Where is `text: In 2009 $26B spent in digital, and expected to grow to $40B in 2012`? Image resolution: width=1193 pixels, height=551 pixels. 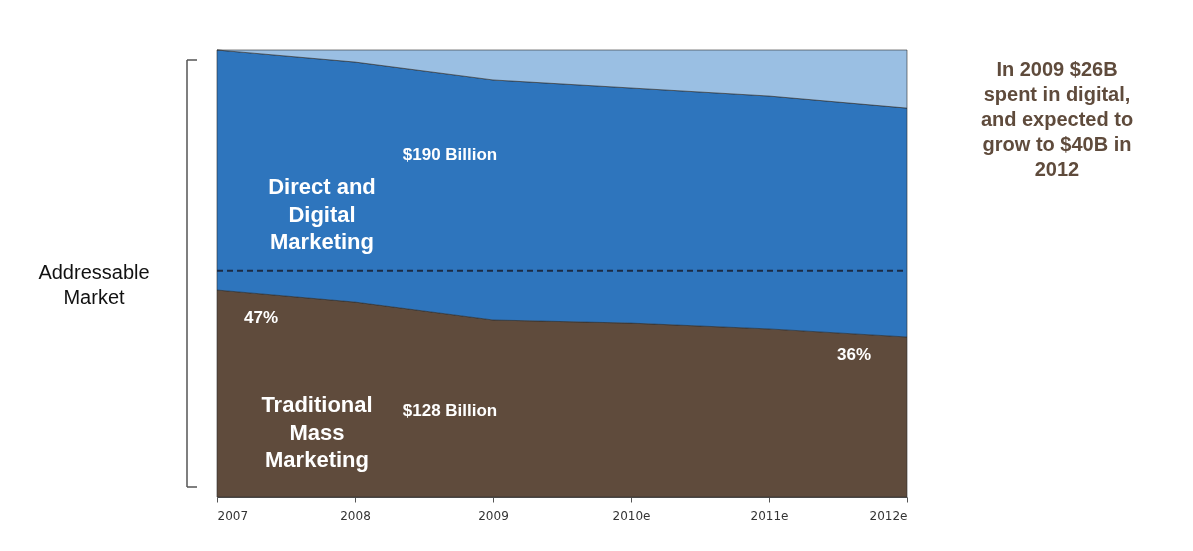
text: In 2009 $26B spent in digital, and expected to grow to $40B in 2012 is located at coordinates (1057, 119).